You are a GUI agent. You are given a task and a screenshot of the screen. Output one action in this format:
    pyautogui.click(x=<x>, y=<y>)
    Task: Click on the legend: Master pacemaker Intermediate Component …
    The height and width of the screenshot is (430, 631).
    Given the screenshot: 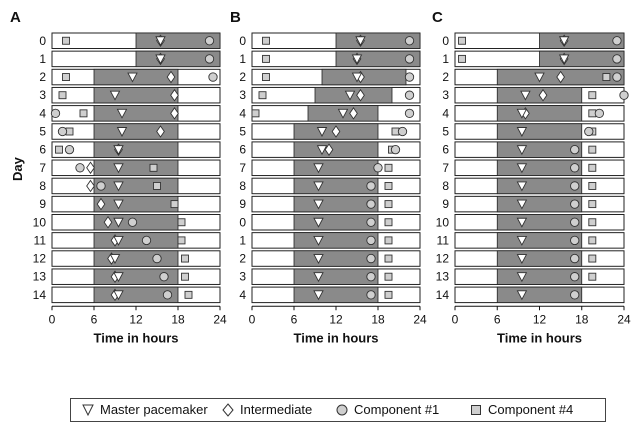 What is the action you would take?
    pyautogui.click(x=338, y=410)
    